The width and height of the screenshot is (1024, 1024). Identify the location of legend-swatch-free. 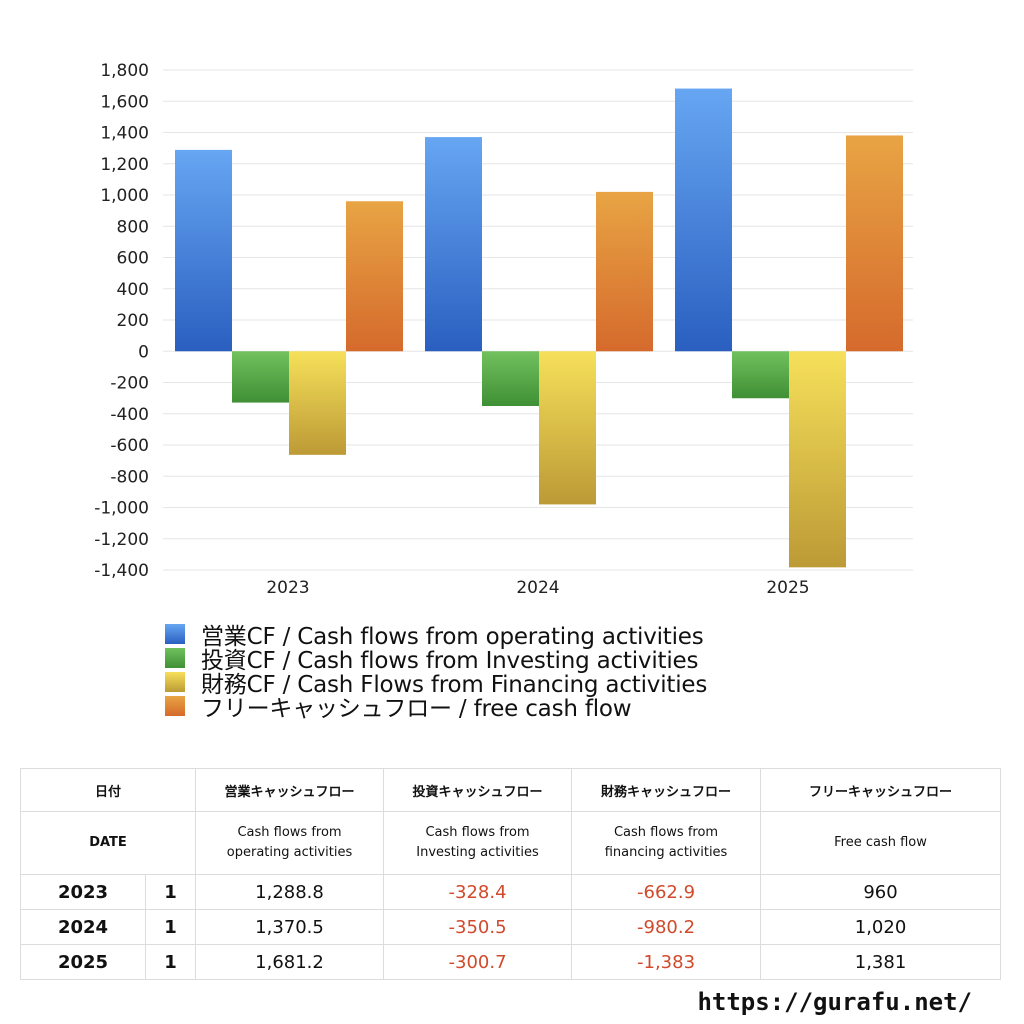
(175, 706).